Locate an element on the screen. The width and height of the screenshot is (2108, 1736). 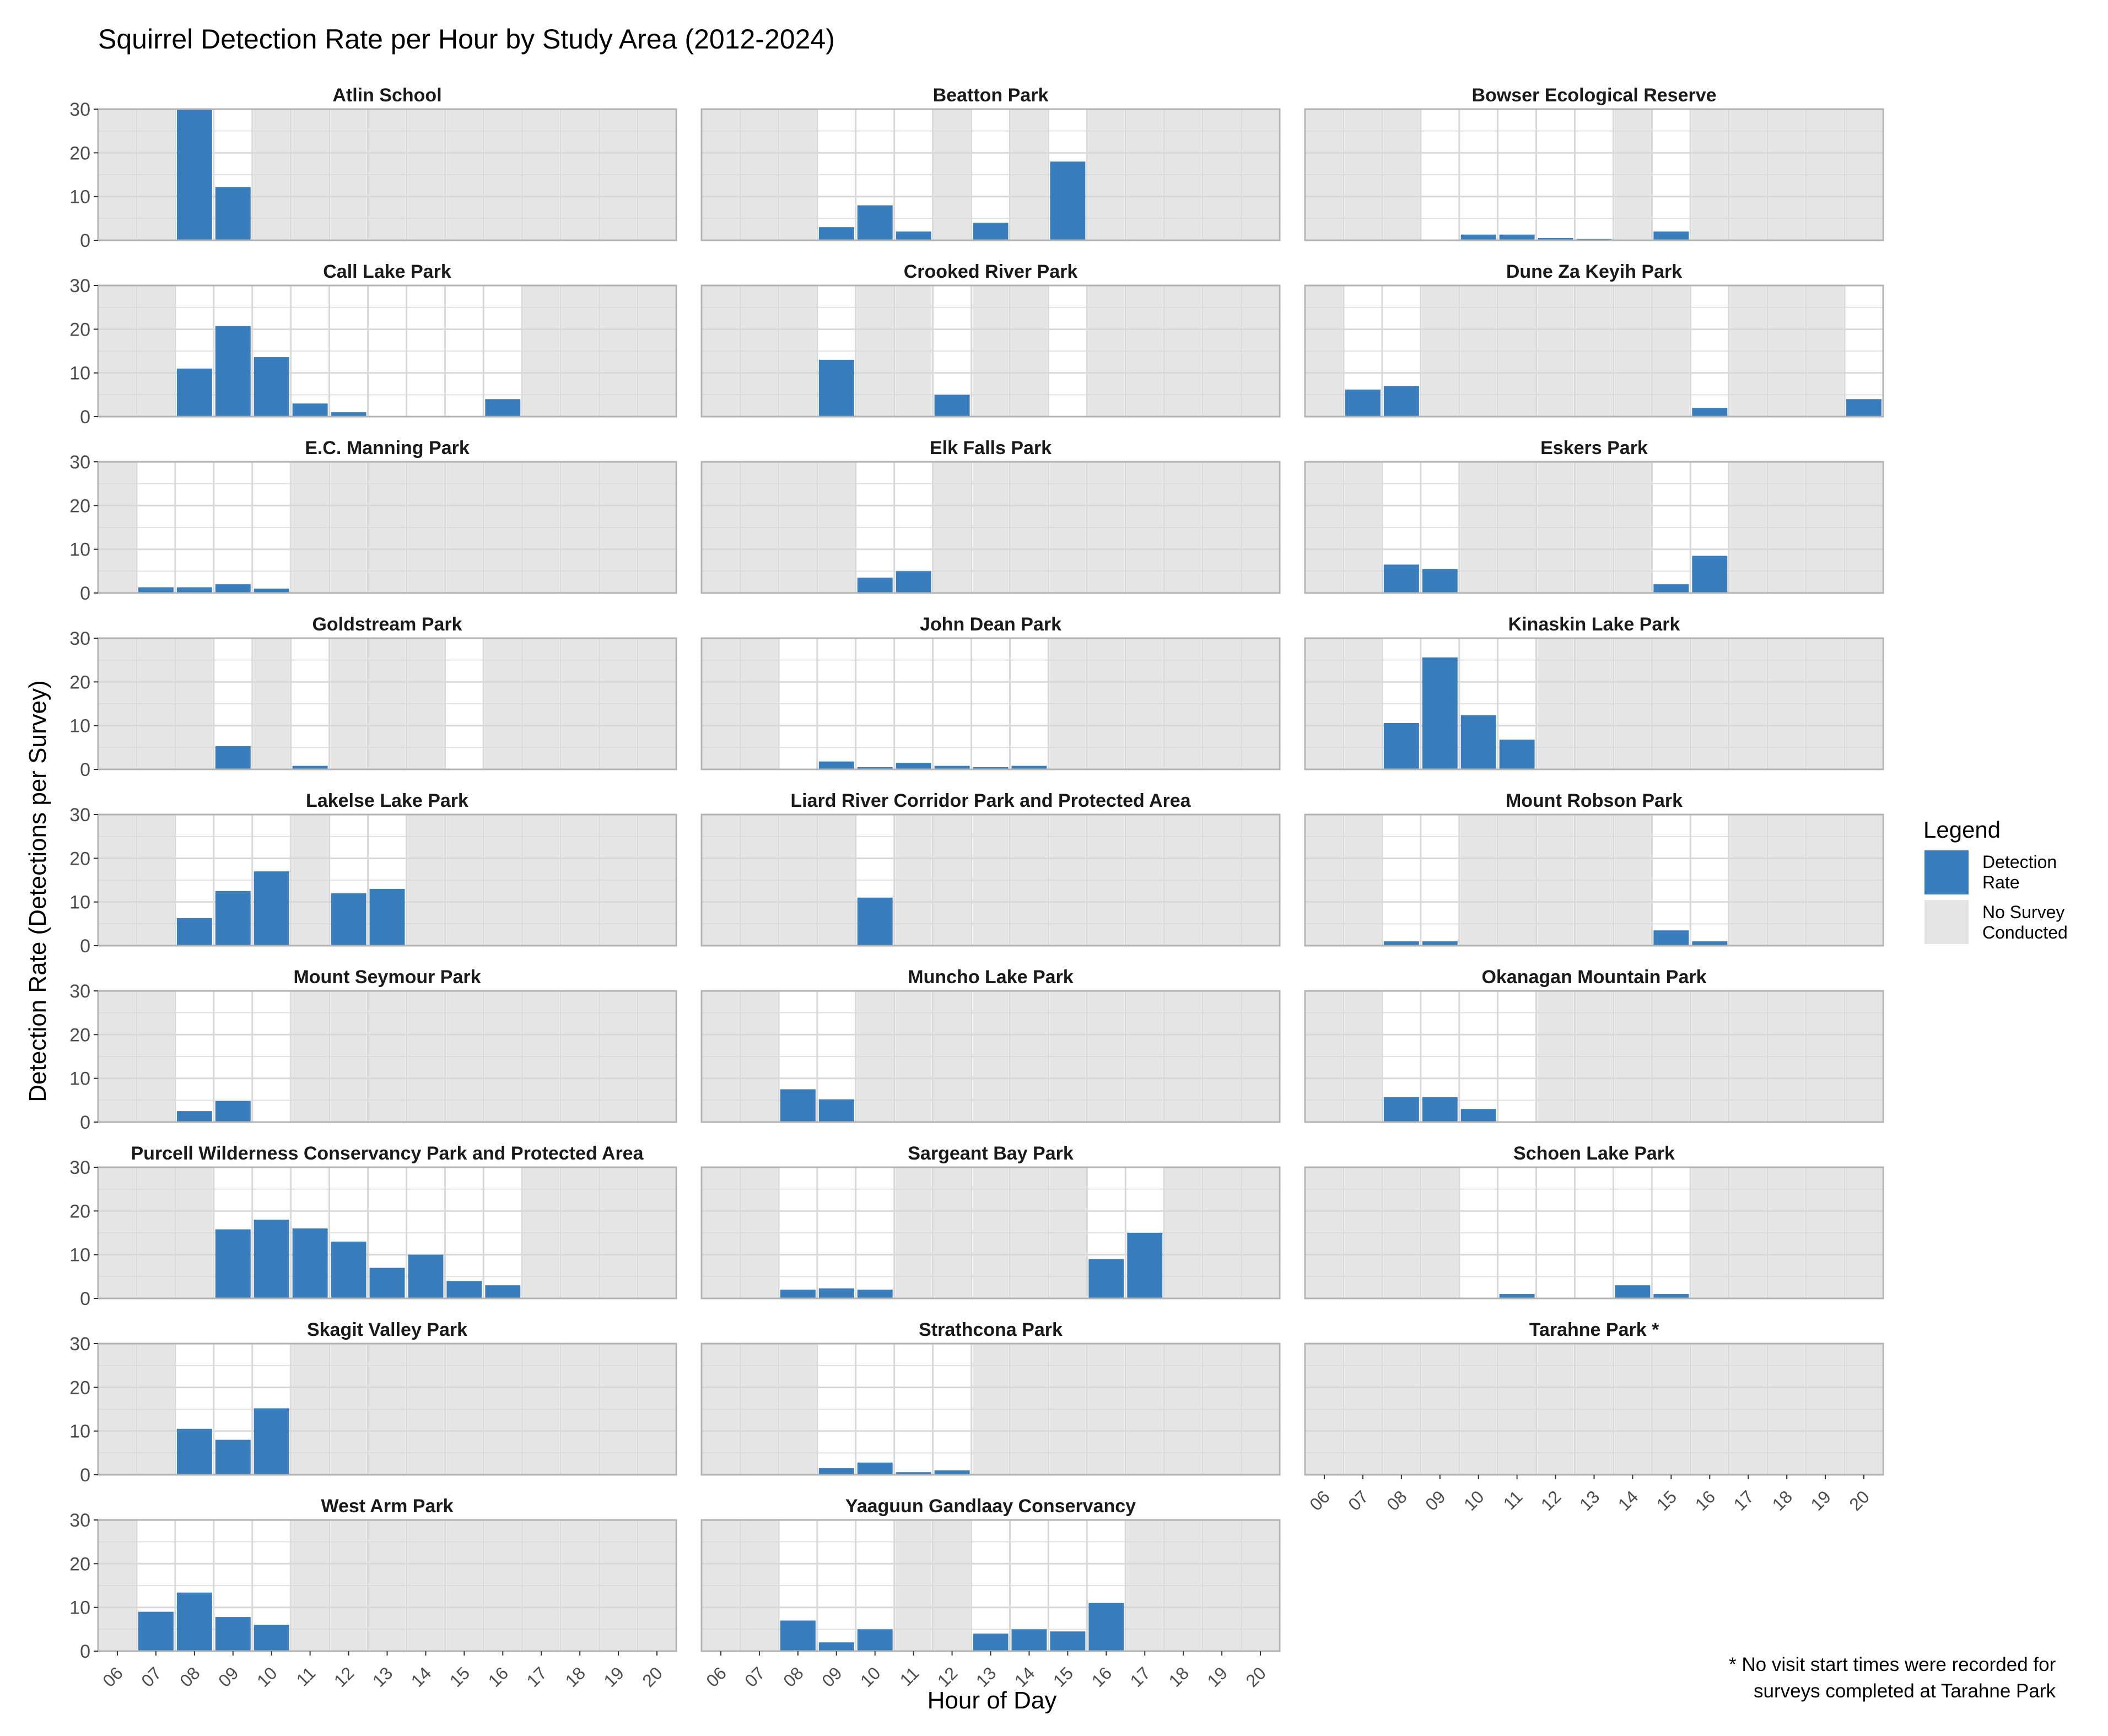
panel-atlin-school: Atlin School 0 10 20 30 is located at coordinates (373, 168).